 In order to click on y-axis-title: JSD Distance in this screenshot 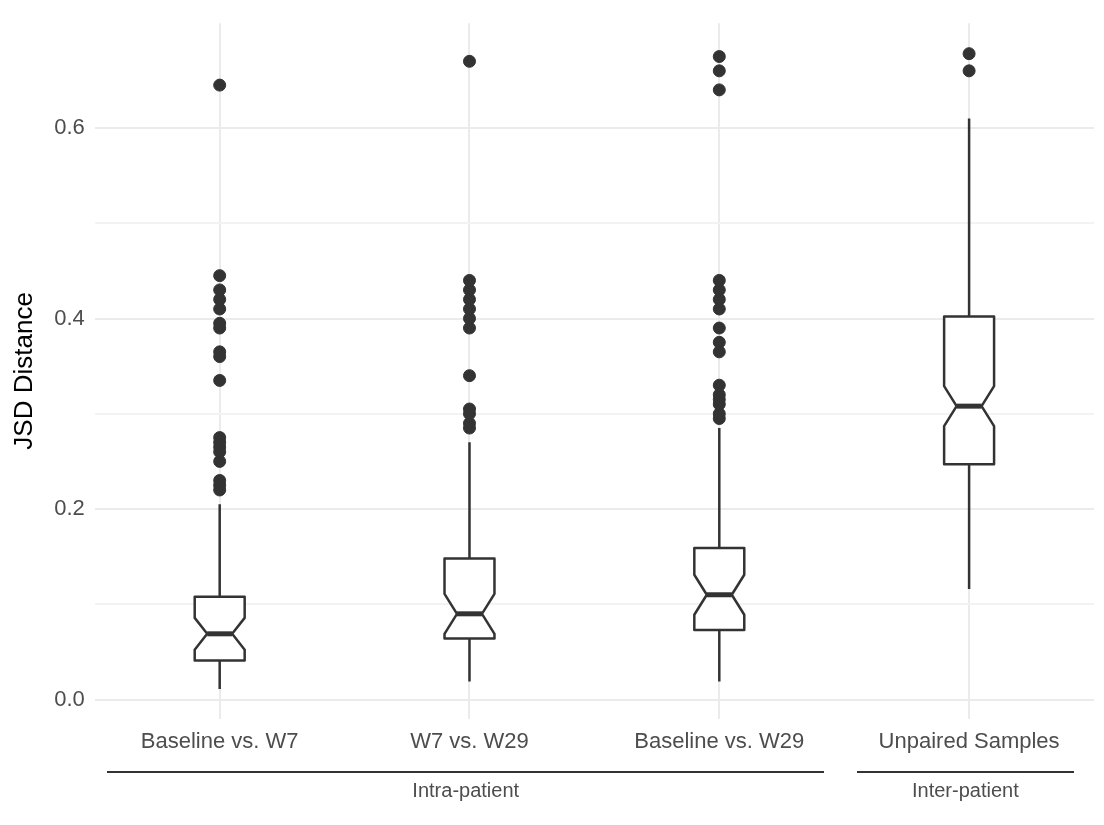, I will do `click(22, 371)`.